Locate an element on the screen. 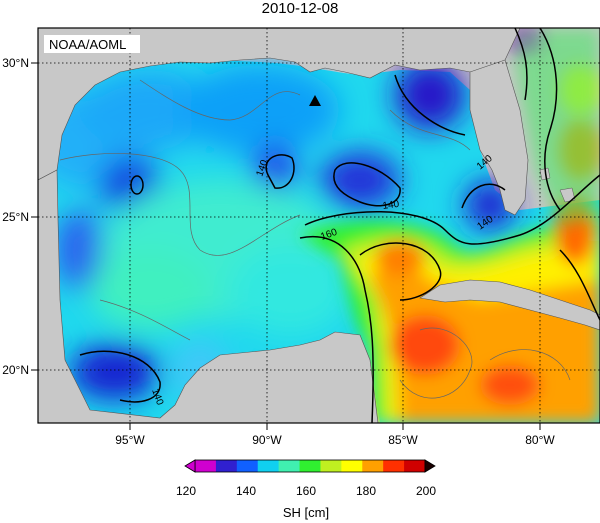 Image resolution: width=600 pixels, height=523 pixels. atlantic-ocean is located at coordinates (555, 126).